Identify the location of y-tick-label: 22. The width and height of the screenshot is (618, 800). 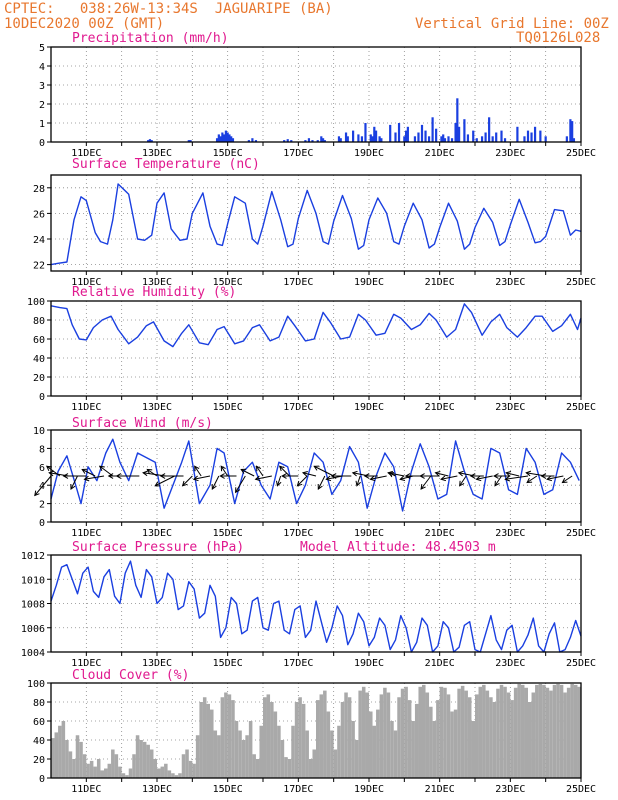
(39, 266).